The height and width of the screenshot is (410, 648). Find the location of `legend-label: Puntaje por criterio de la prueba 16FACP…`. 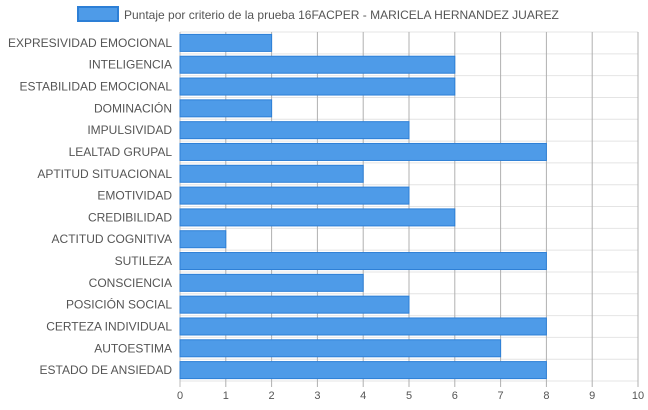

legend-label: Puntaje por criterio de la prueba 16FACP… is located at coordinates (341, 15).